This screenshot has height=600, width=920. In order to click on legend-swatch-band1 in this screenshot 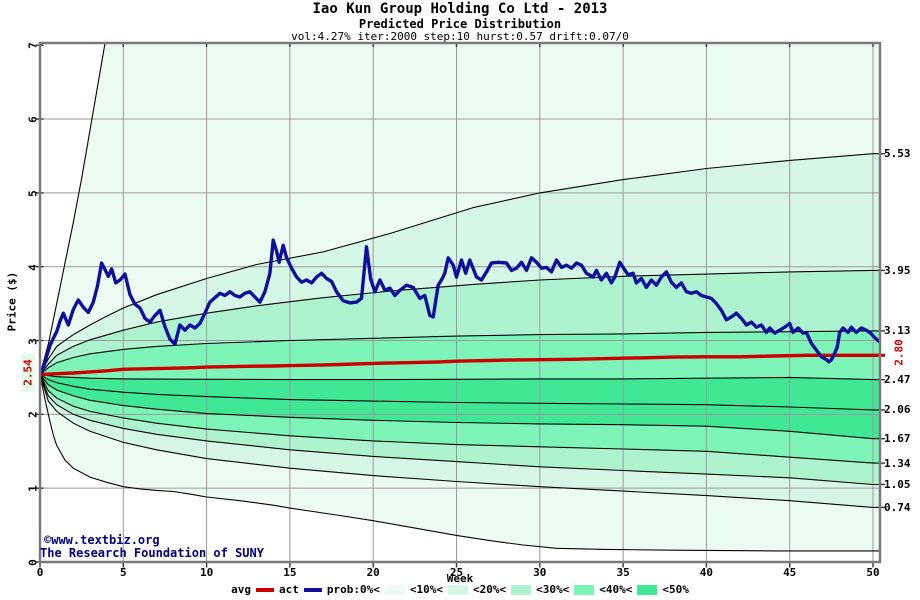, I will do `click(394, 589)`.